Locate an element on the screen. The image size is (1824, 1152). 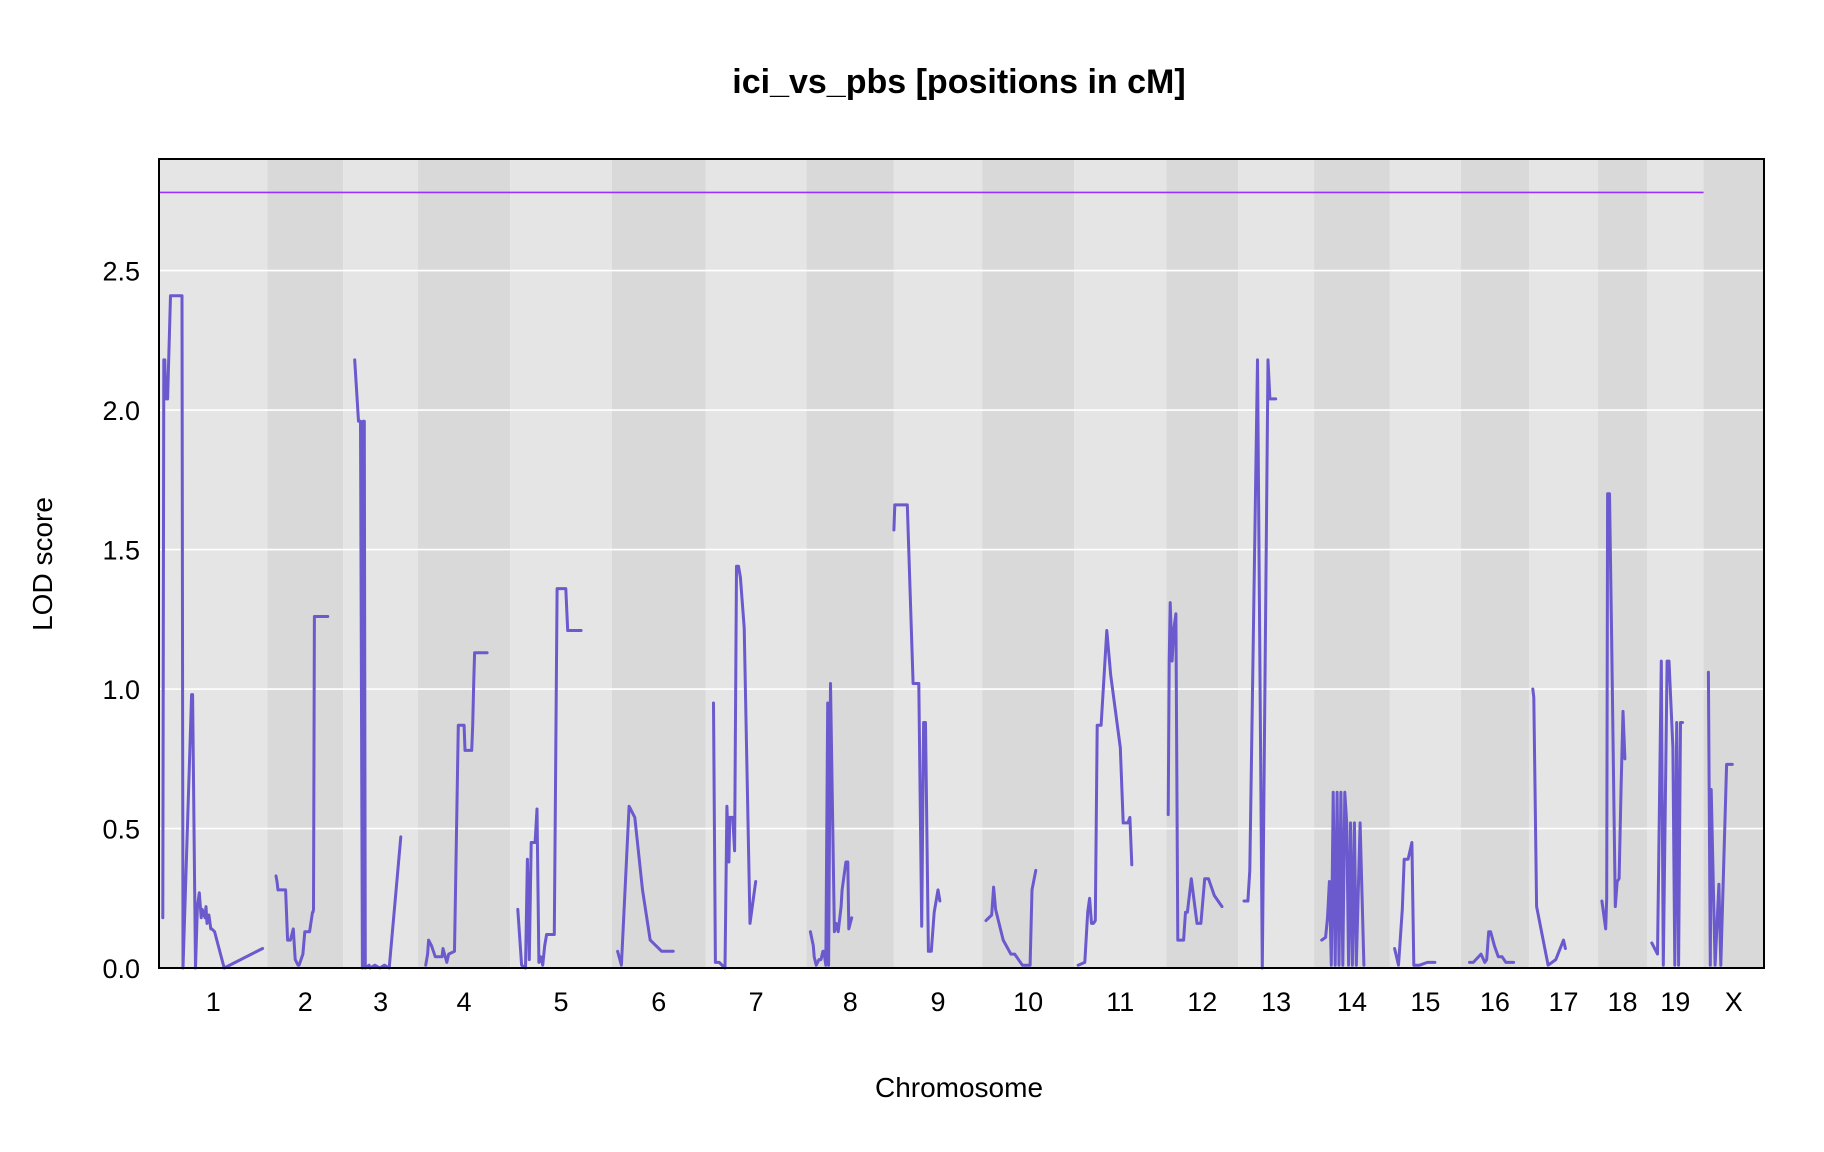
x-tick-label: 4 is located at coordinates (464, 1002).